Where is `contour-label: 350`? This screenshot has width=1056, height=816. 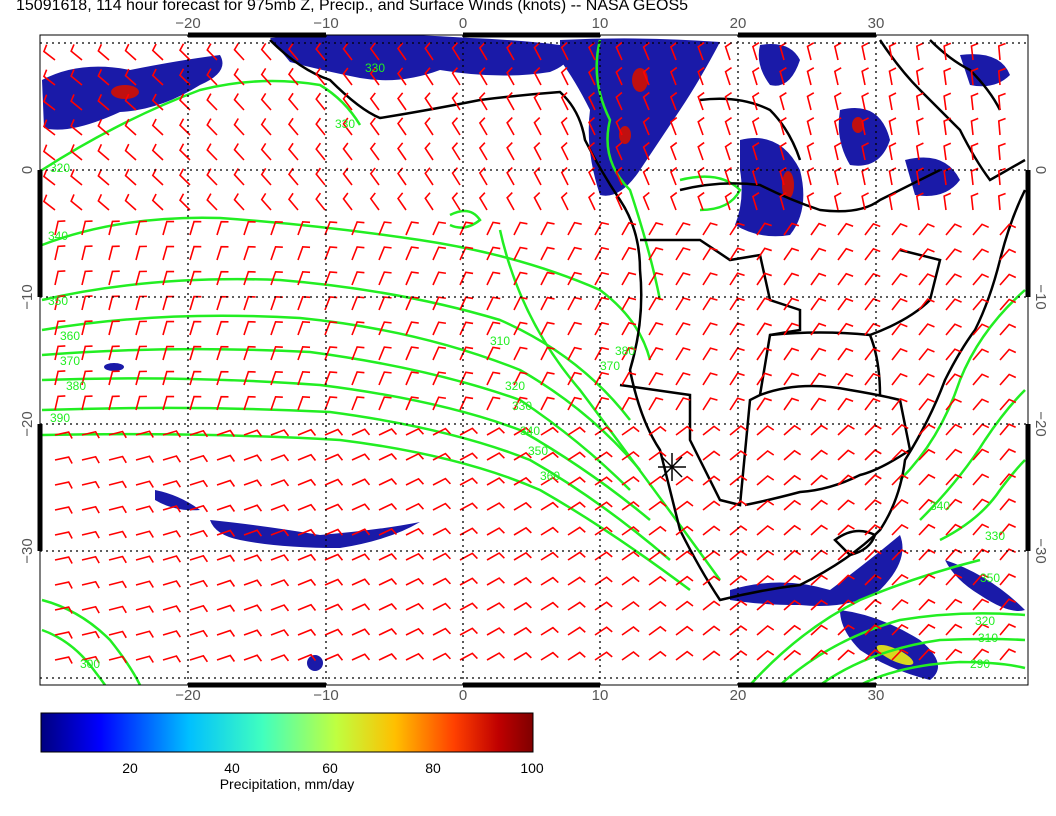
contour-label: 350 is located at coordinates (990, 578).